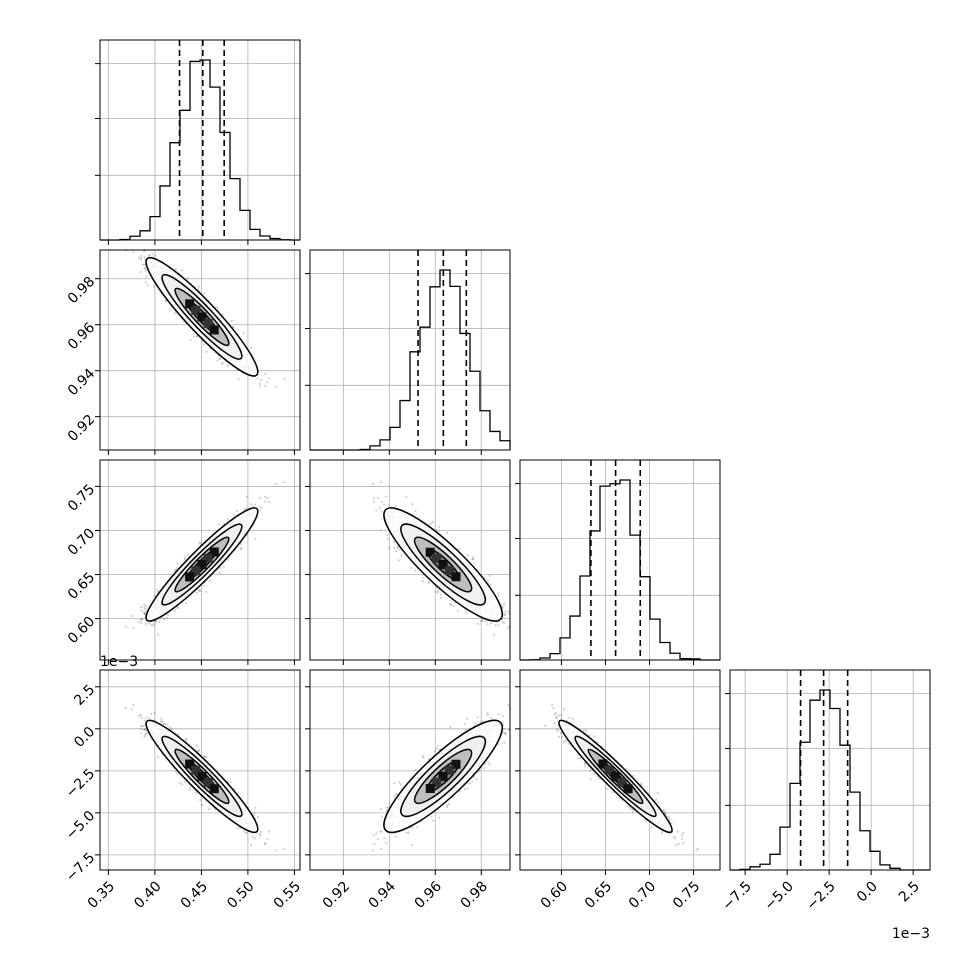  Describe the element at coordinates (81, 541) in the screenshot. I see `y-tick-label: 0.70` at that location.